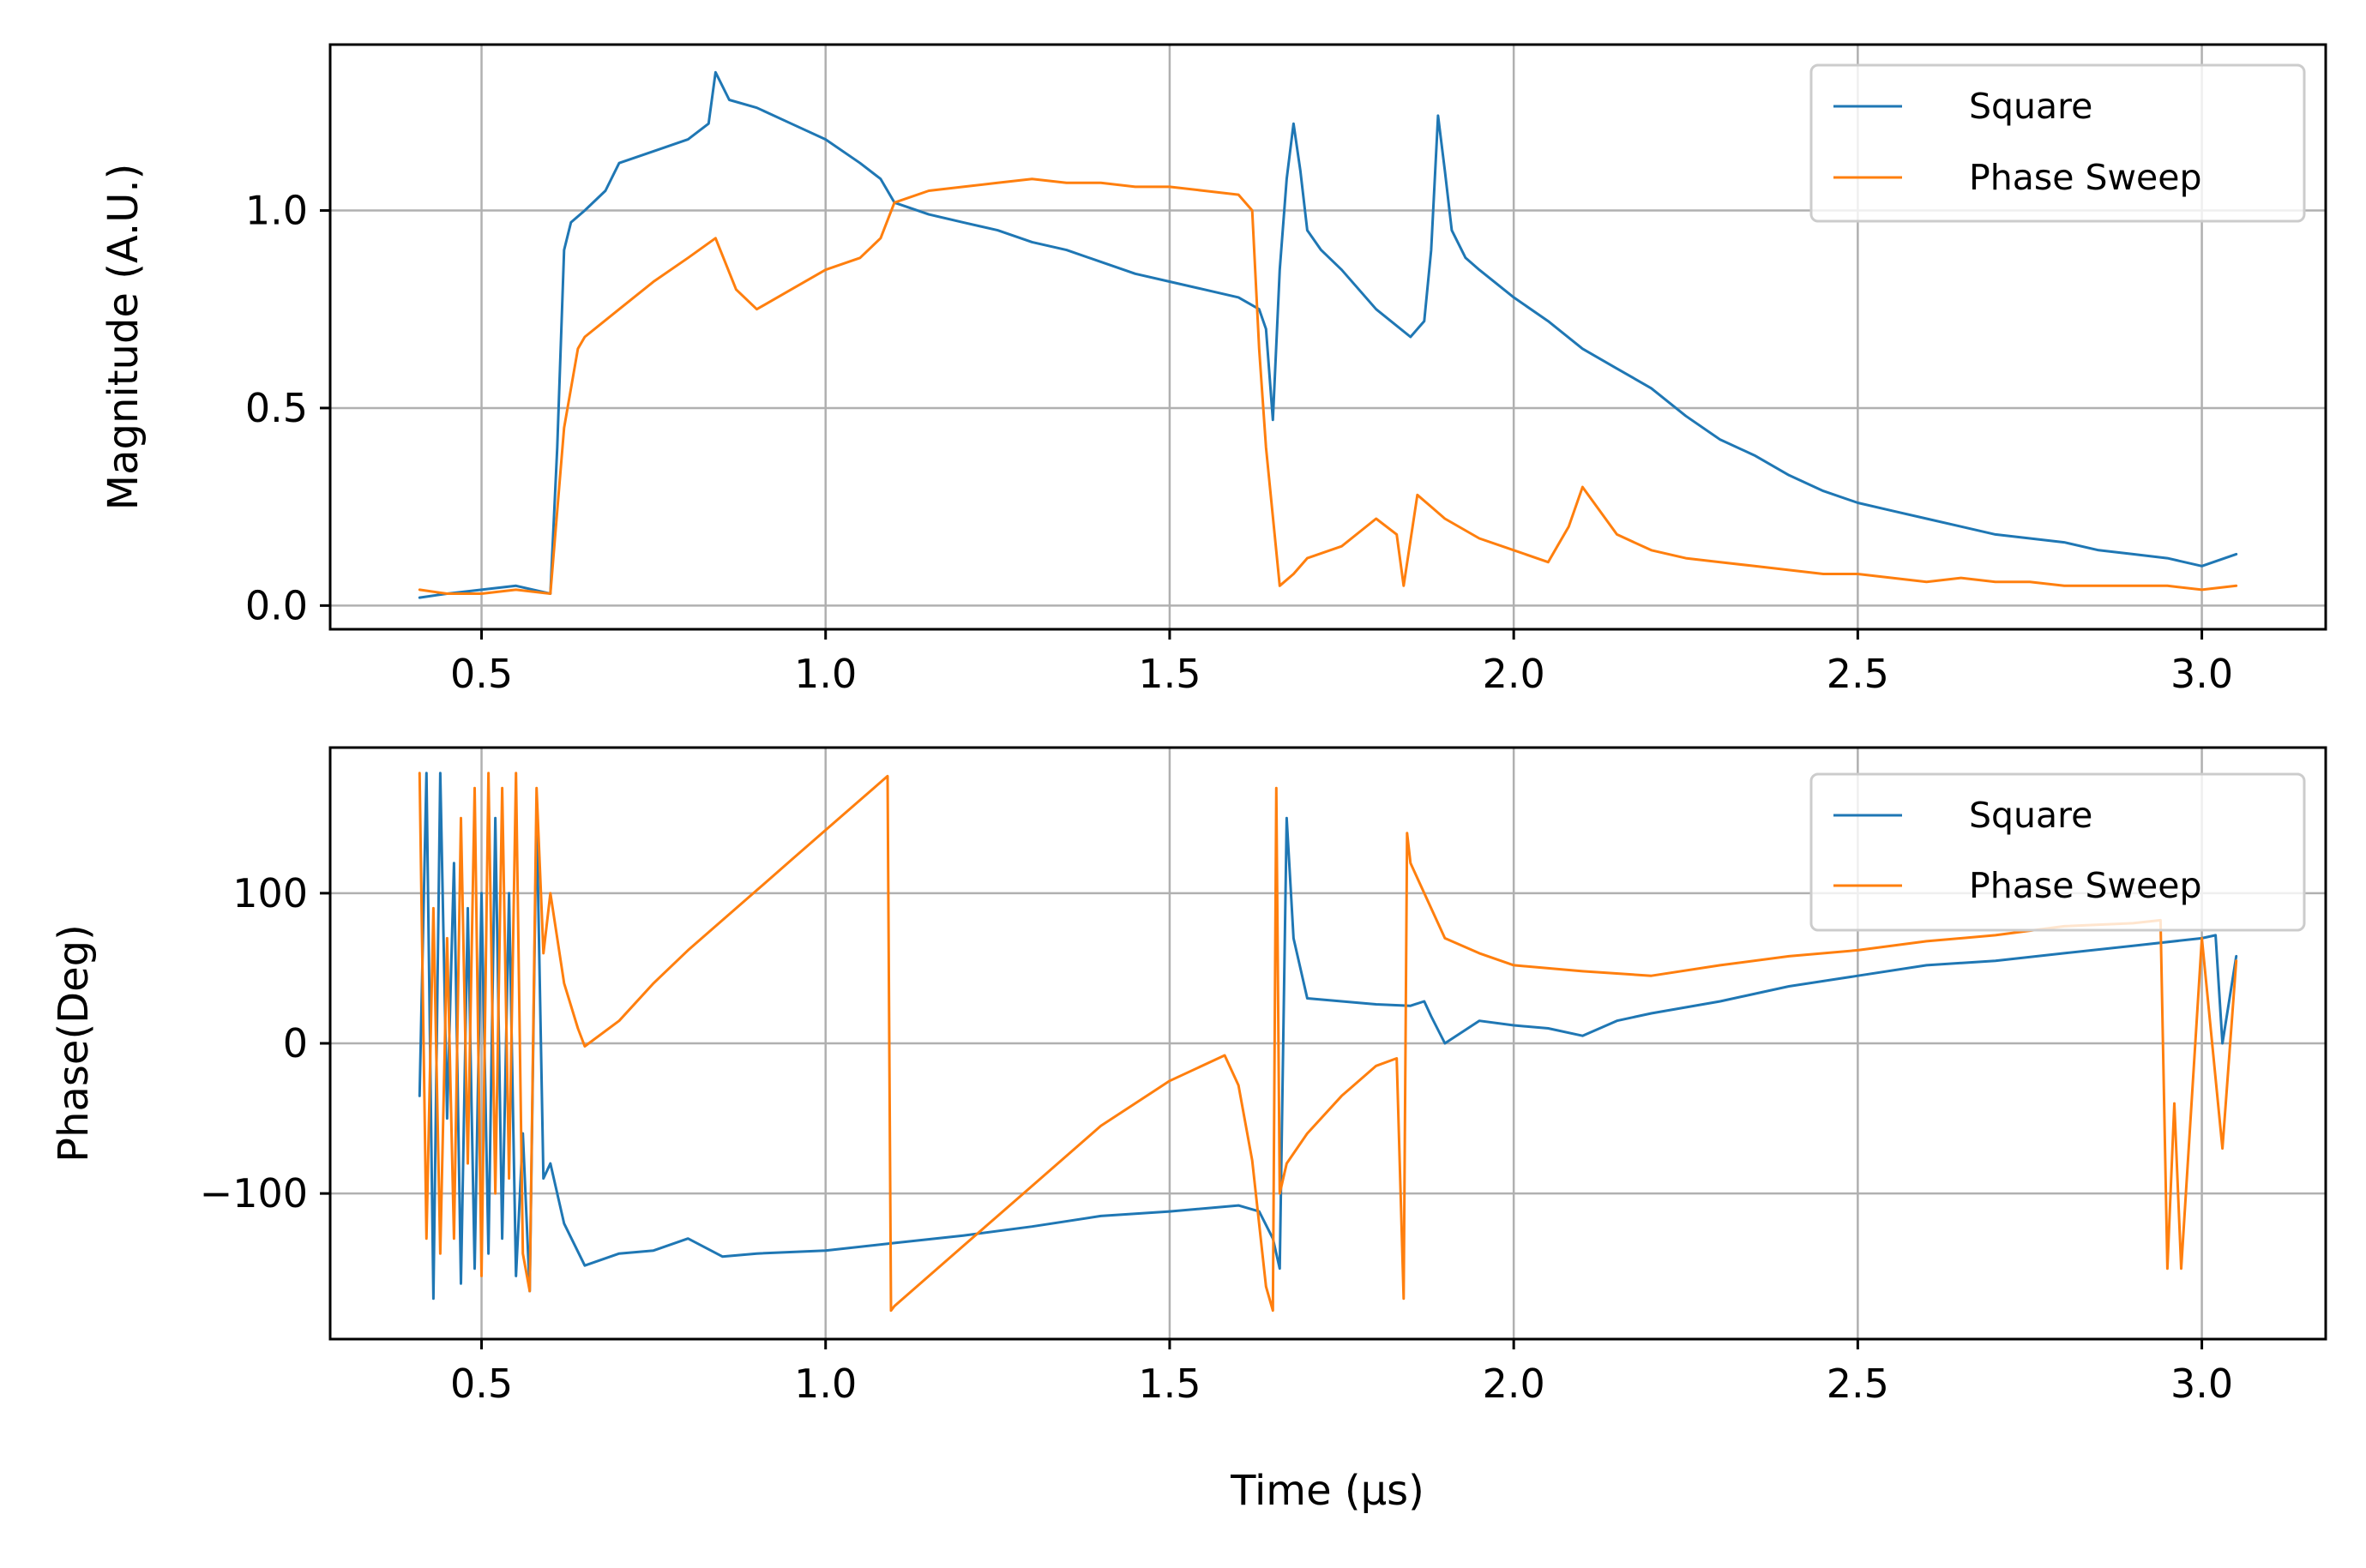 This screenshot has height=1568, width=2366. Describe the element at coordinates (481, 674) in the screenshot. I see `magnitude-xtick-label: 0.5` at that location.